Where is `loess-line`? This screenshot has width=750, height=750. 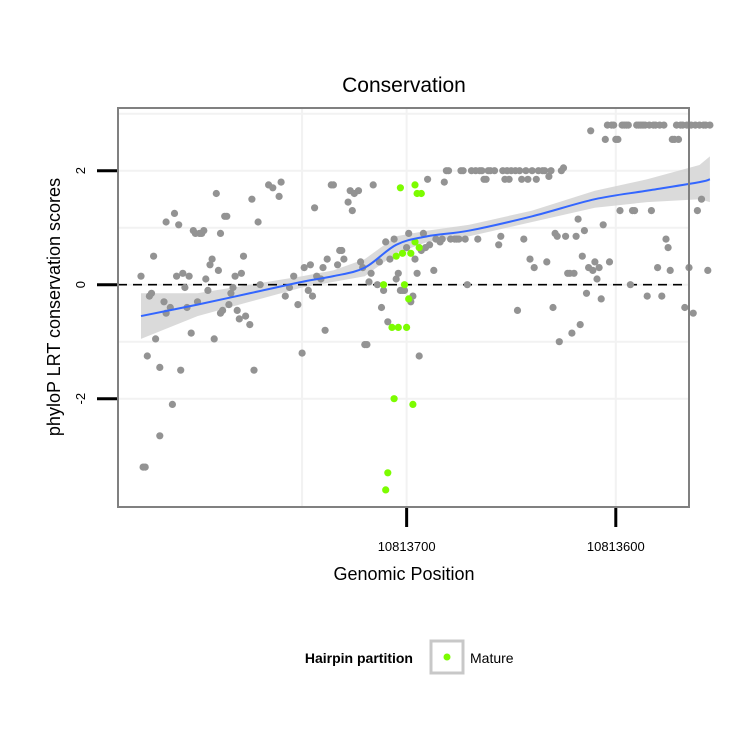
loess-line is located at coordinates (425, 248).